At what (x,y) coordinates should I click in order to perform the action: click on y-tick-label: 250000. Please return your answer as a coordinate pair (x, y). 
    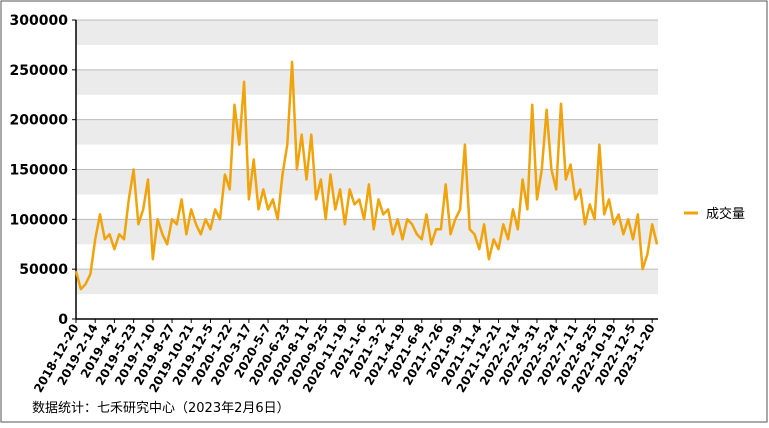
    Looking at the image, I should click on (39, 71).